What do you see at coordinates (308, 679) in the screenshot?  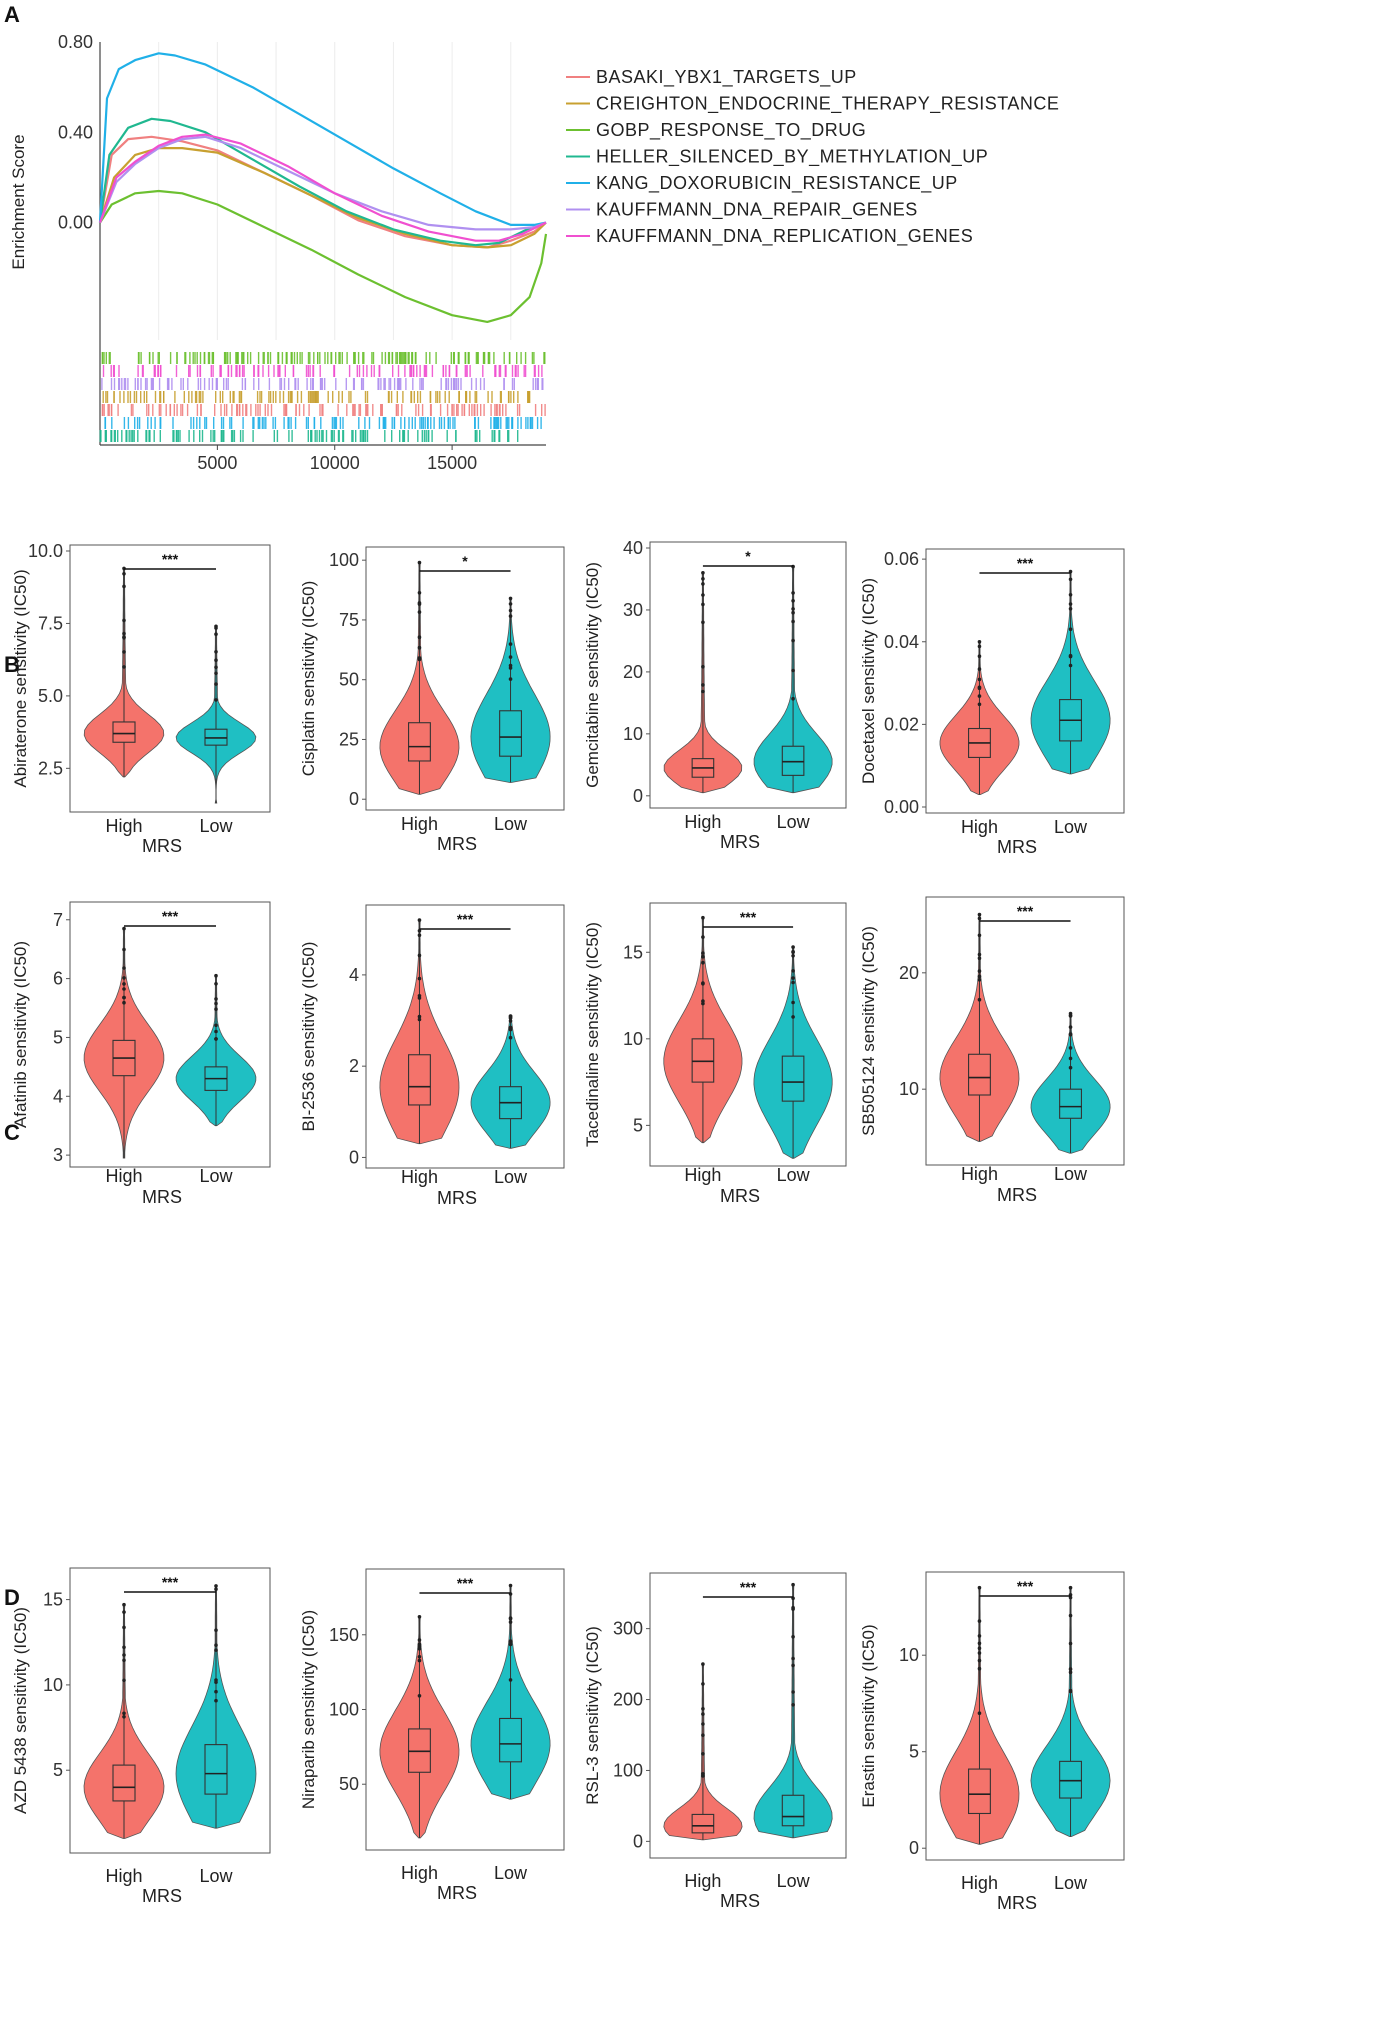 I see `y-axis-label: Cisplatin sensitivity (IC50)` at bounding box center [308, 679].